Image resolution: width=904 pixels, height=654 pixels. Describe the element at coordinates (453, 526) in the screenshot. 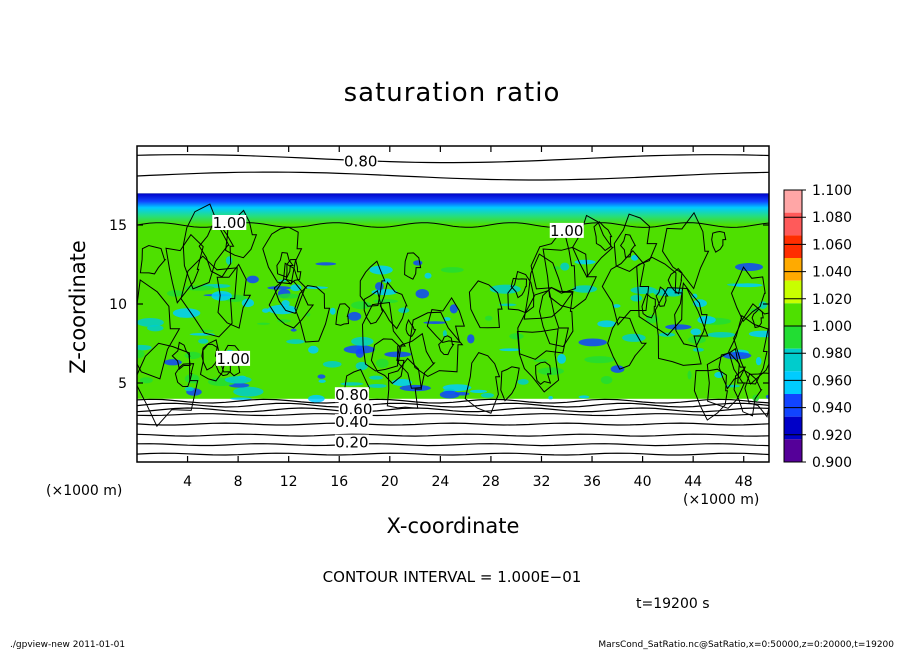

I see `x-axis-label: X-coordinate` at that location.